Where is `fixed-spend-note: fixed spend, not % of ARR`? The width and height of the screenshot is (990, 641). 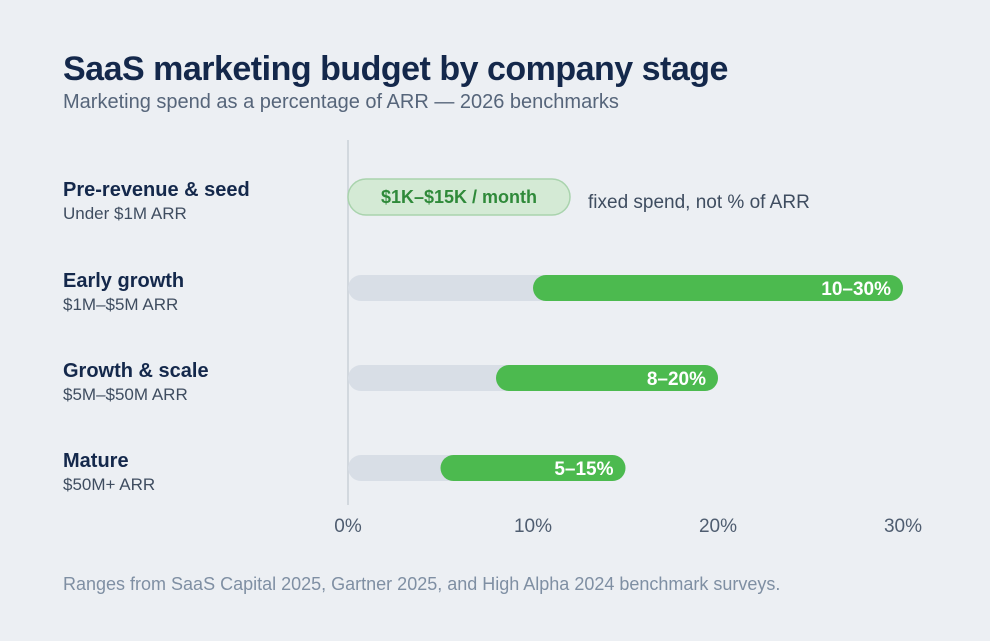
fixed-spend-note: fixed spend, not % of ARR is located at coordinates (699, 202).